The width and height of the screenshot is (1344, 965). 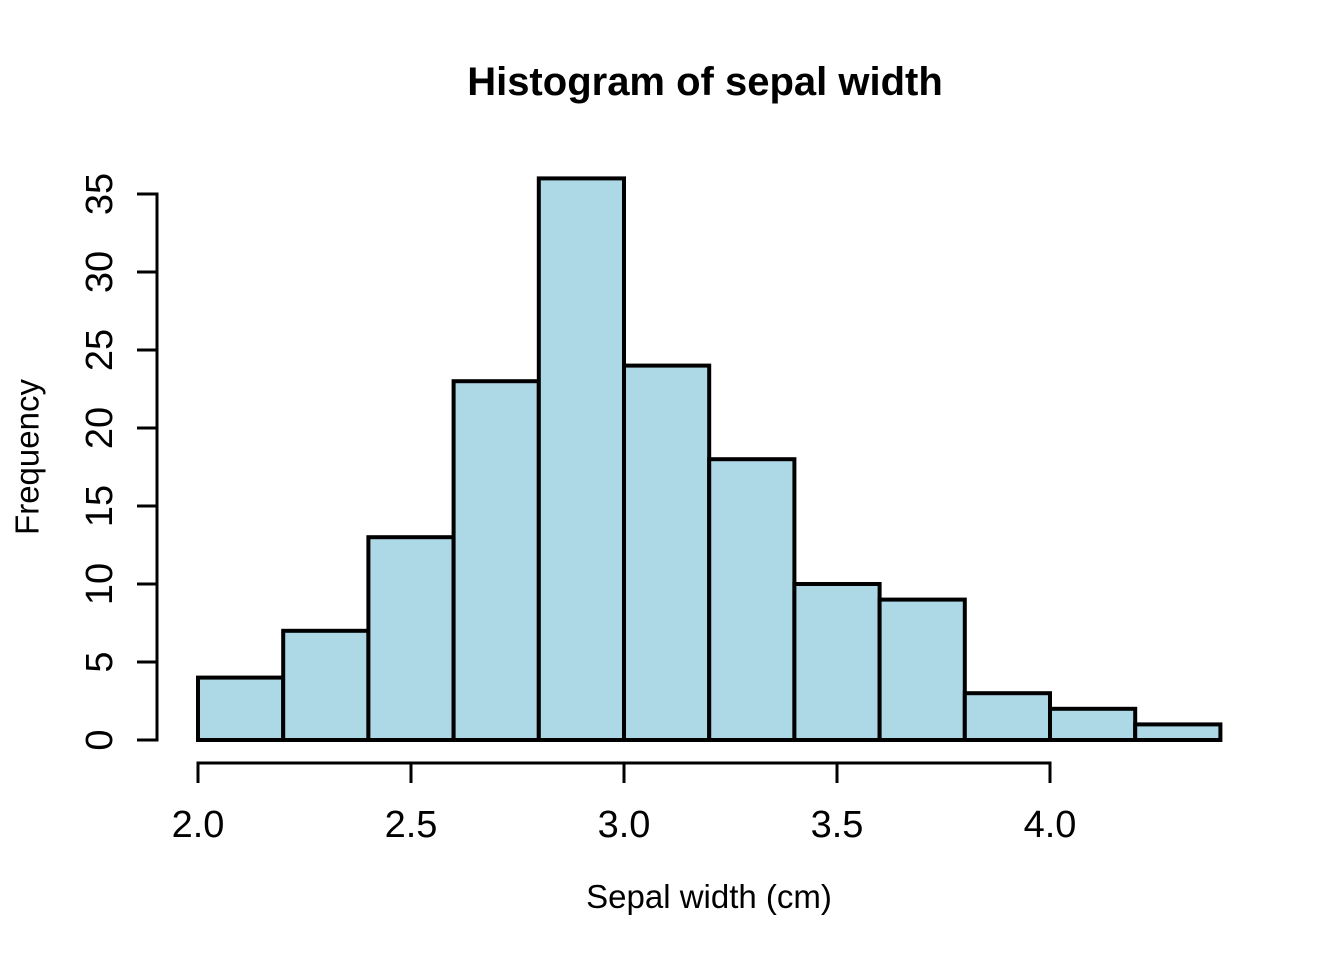 I want to click on y-tick-label: 10, so click(x=100, y=584).